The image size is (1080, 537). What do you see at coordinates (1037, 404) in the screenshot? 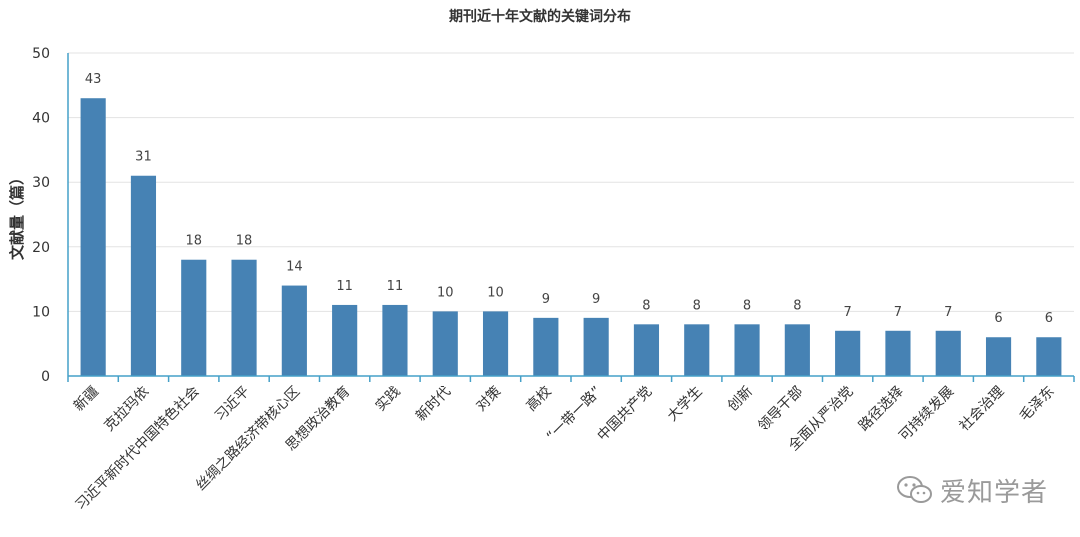
I see `x-tick-label: 毛泽东` at bounding box center [1037, 404].